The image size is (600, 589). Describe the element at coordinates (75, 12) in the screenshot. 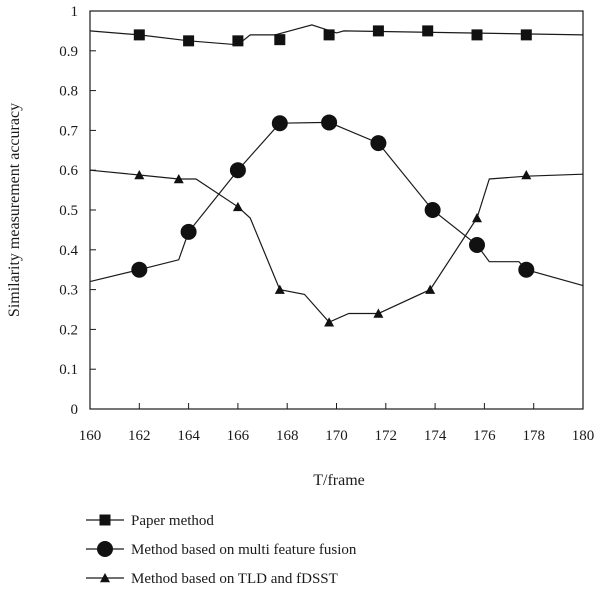

I see `y-tick-label: 1` at that location.